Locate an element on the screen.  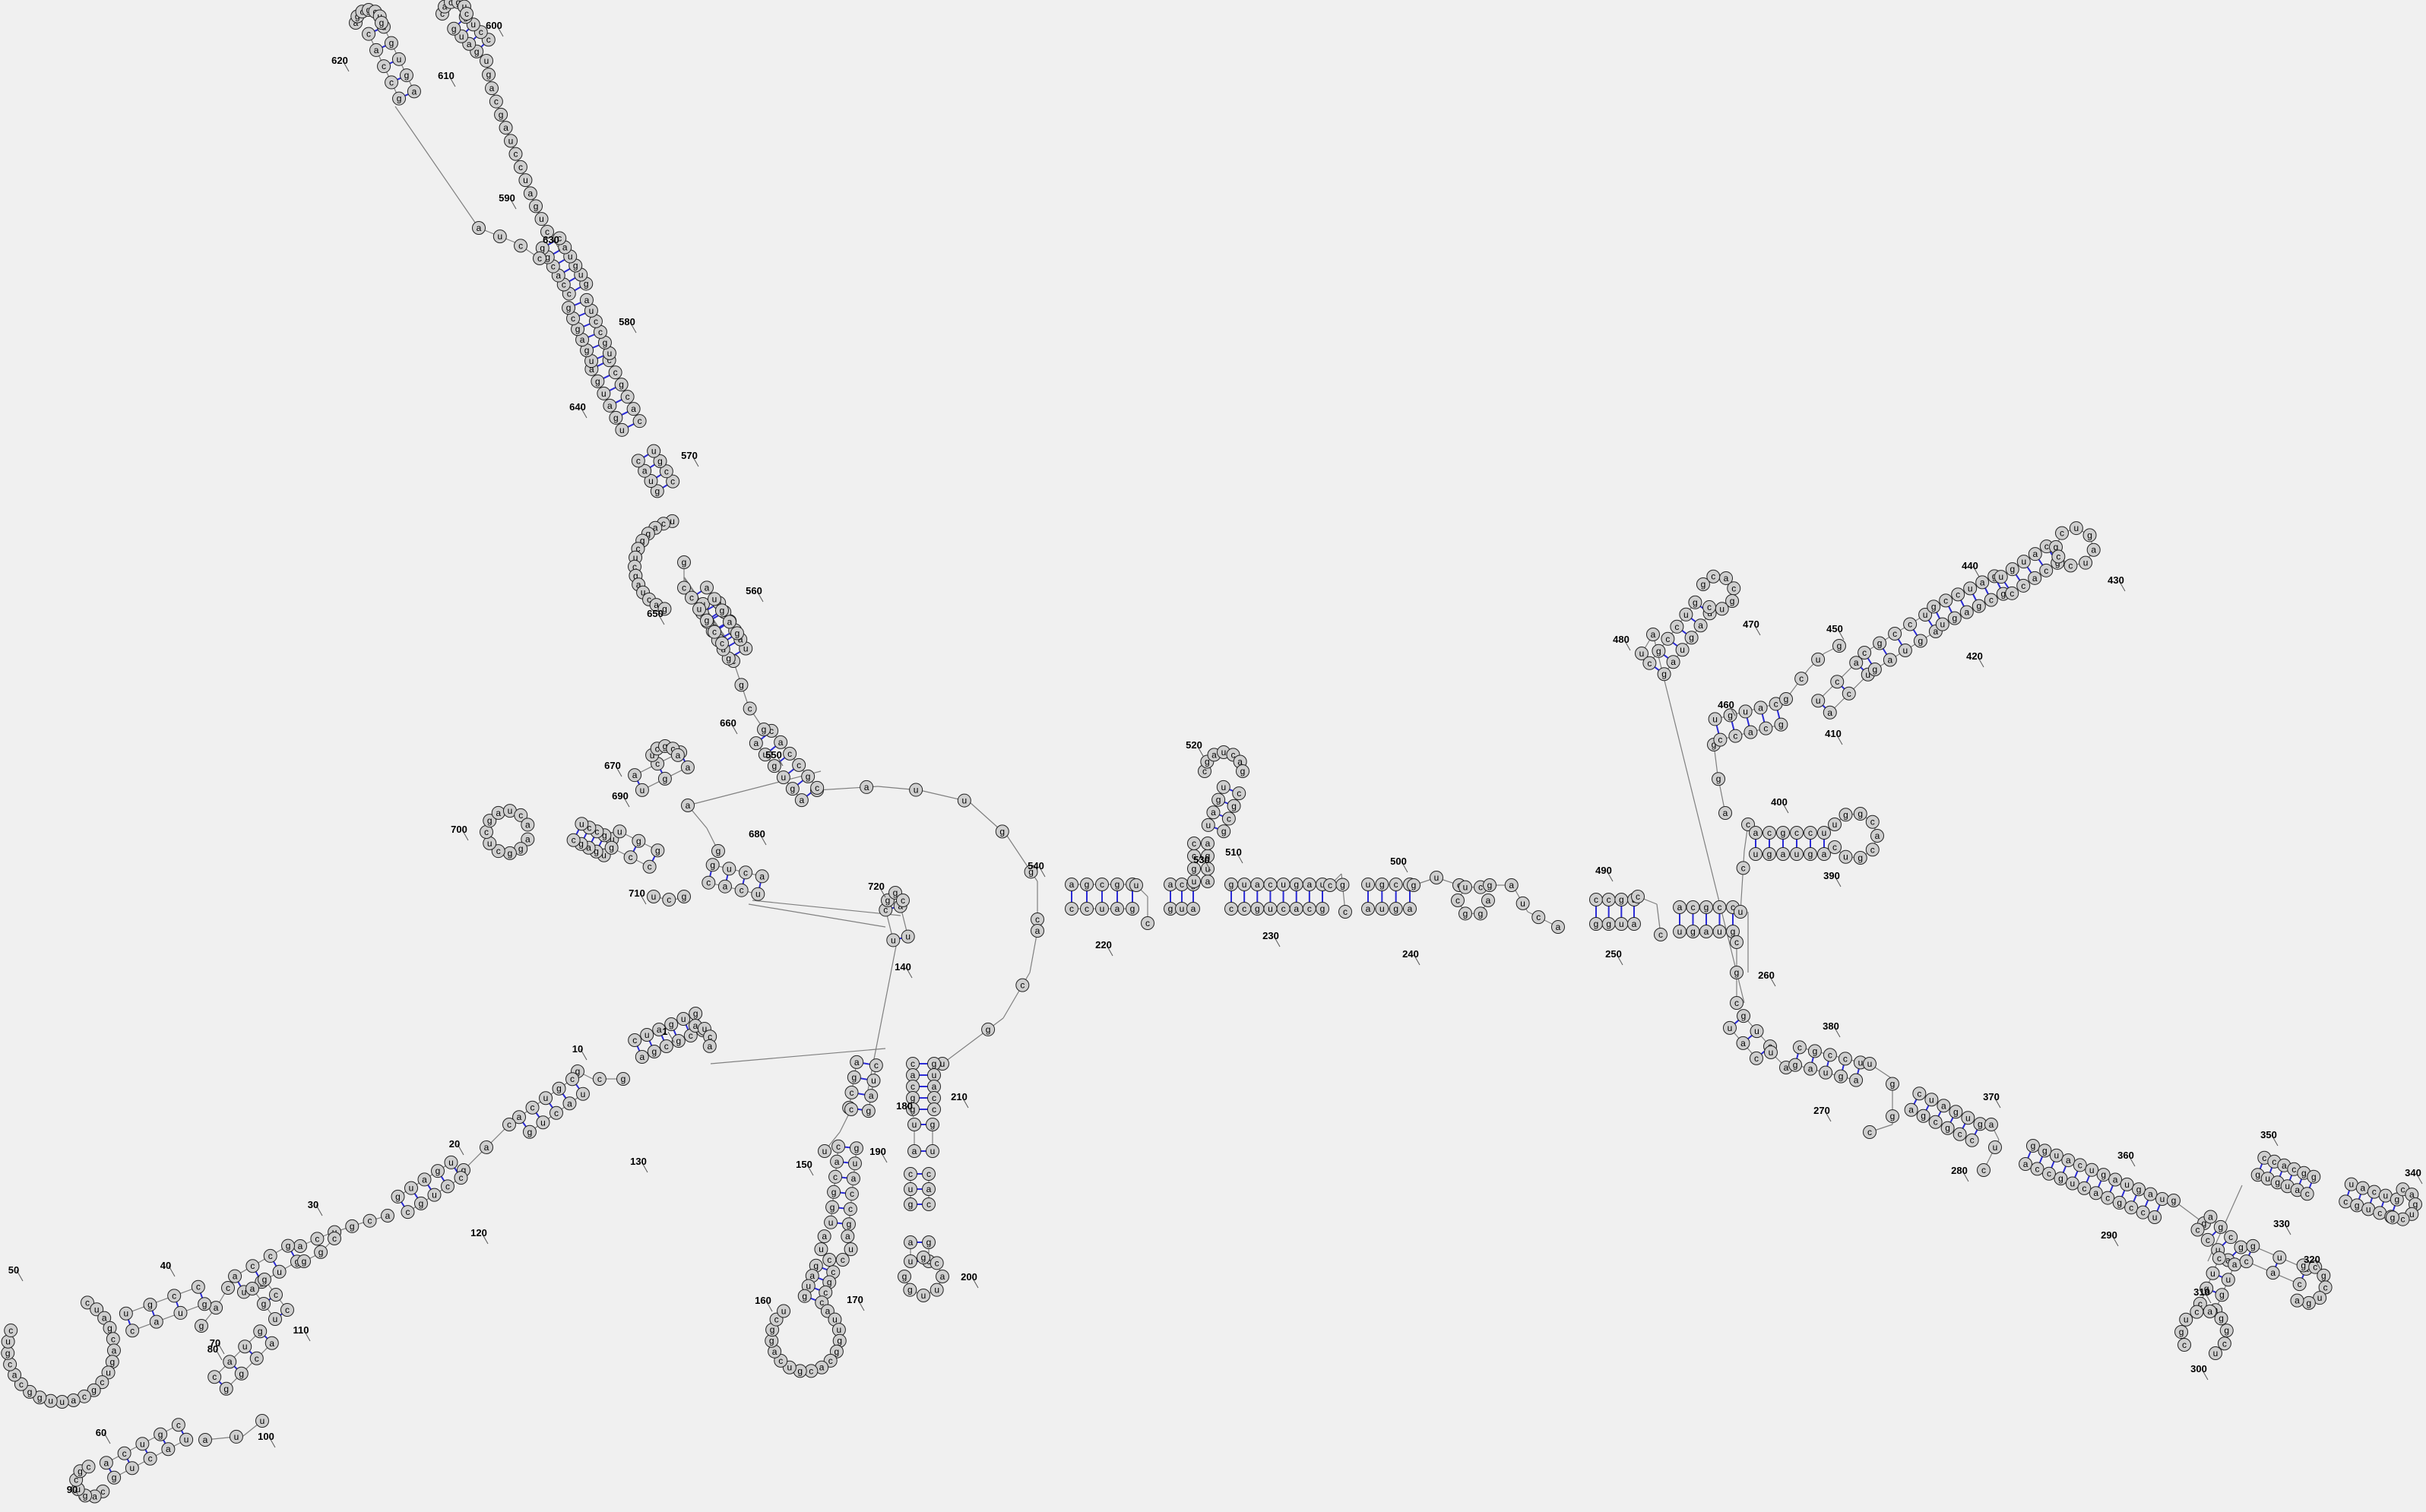
position-label: 400 is located at coordinates (1779, 802).